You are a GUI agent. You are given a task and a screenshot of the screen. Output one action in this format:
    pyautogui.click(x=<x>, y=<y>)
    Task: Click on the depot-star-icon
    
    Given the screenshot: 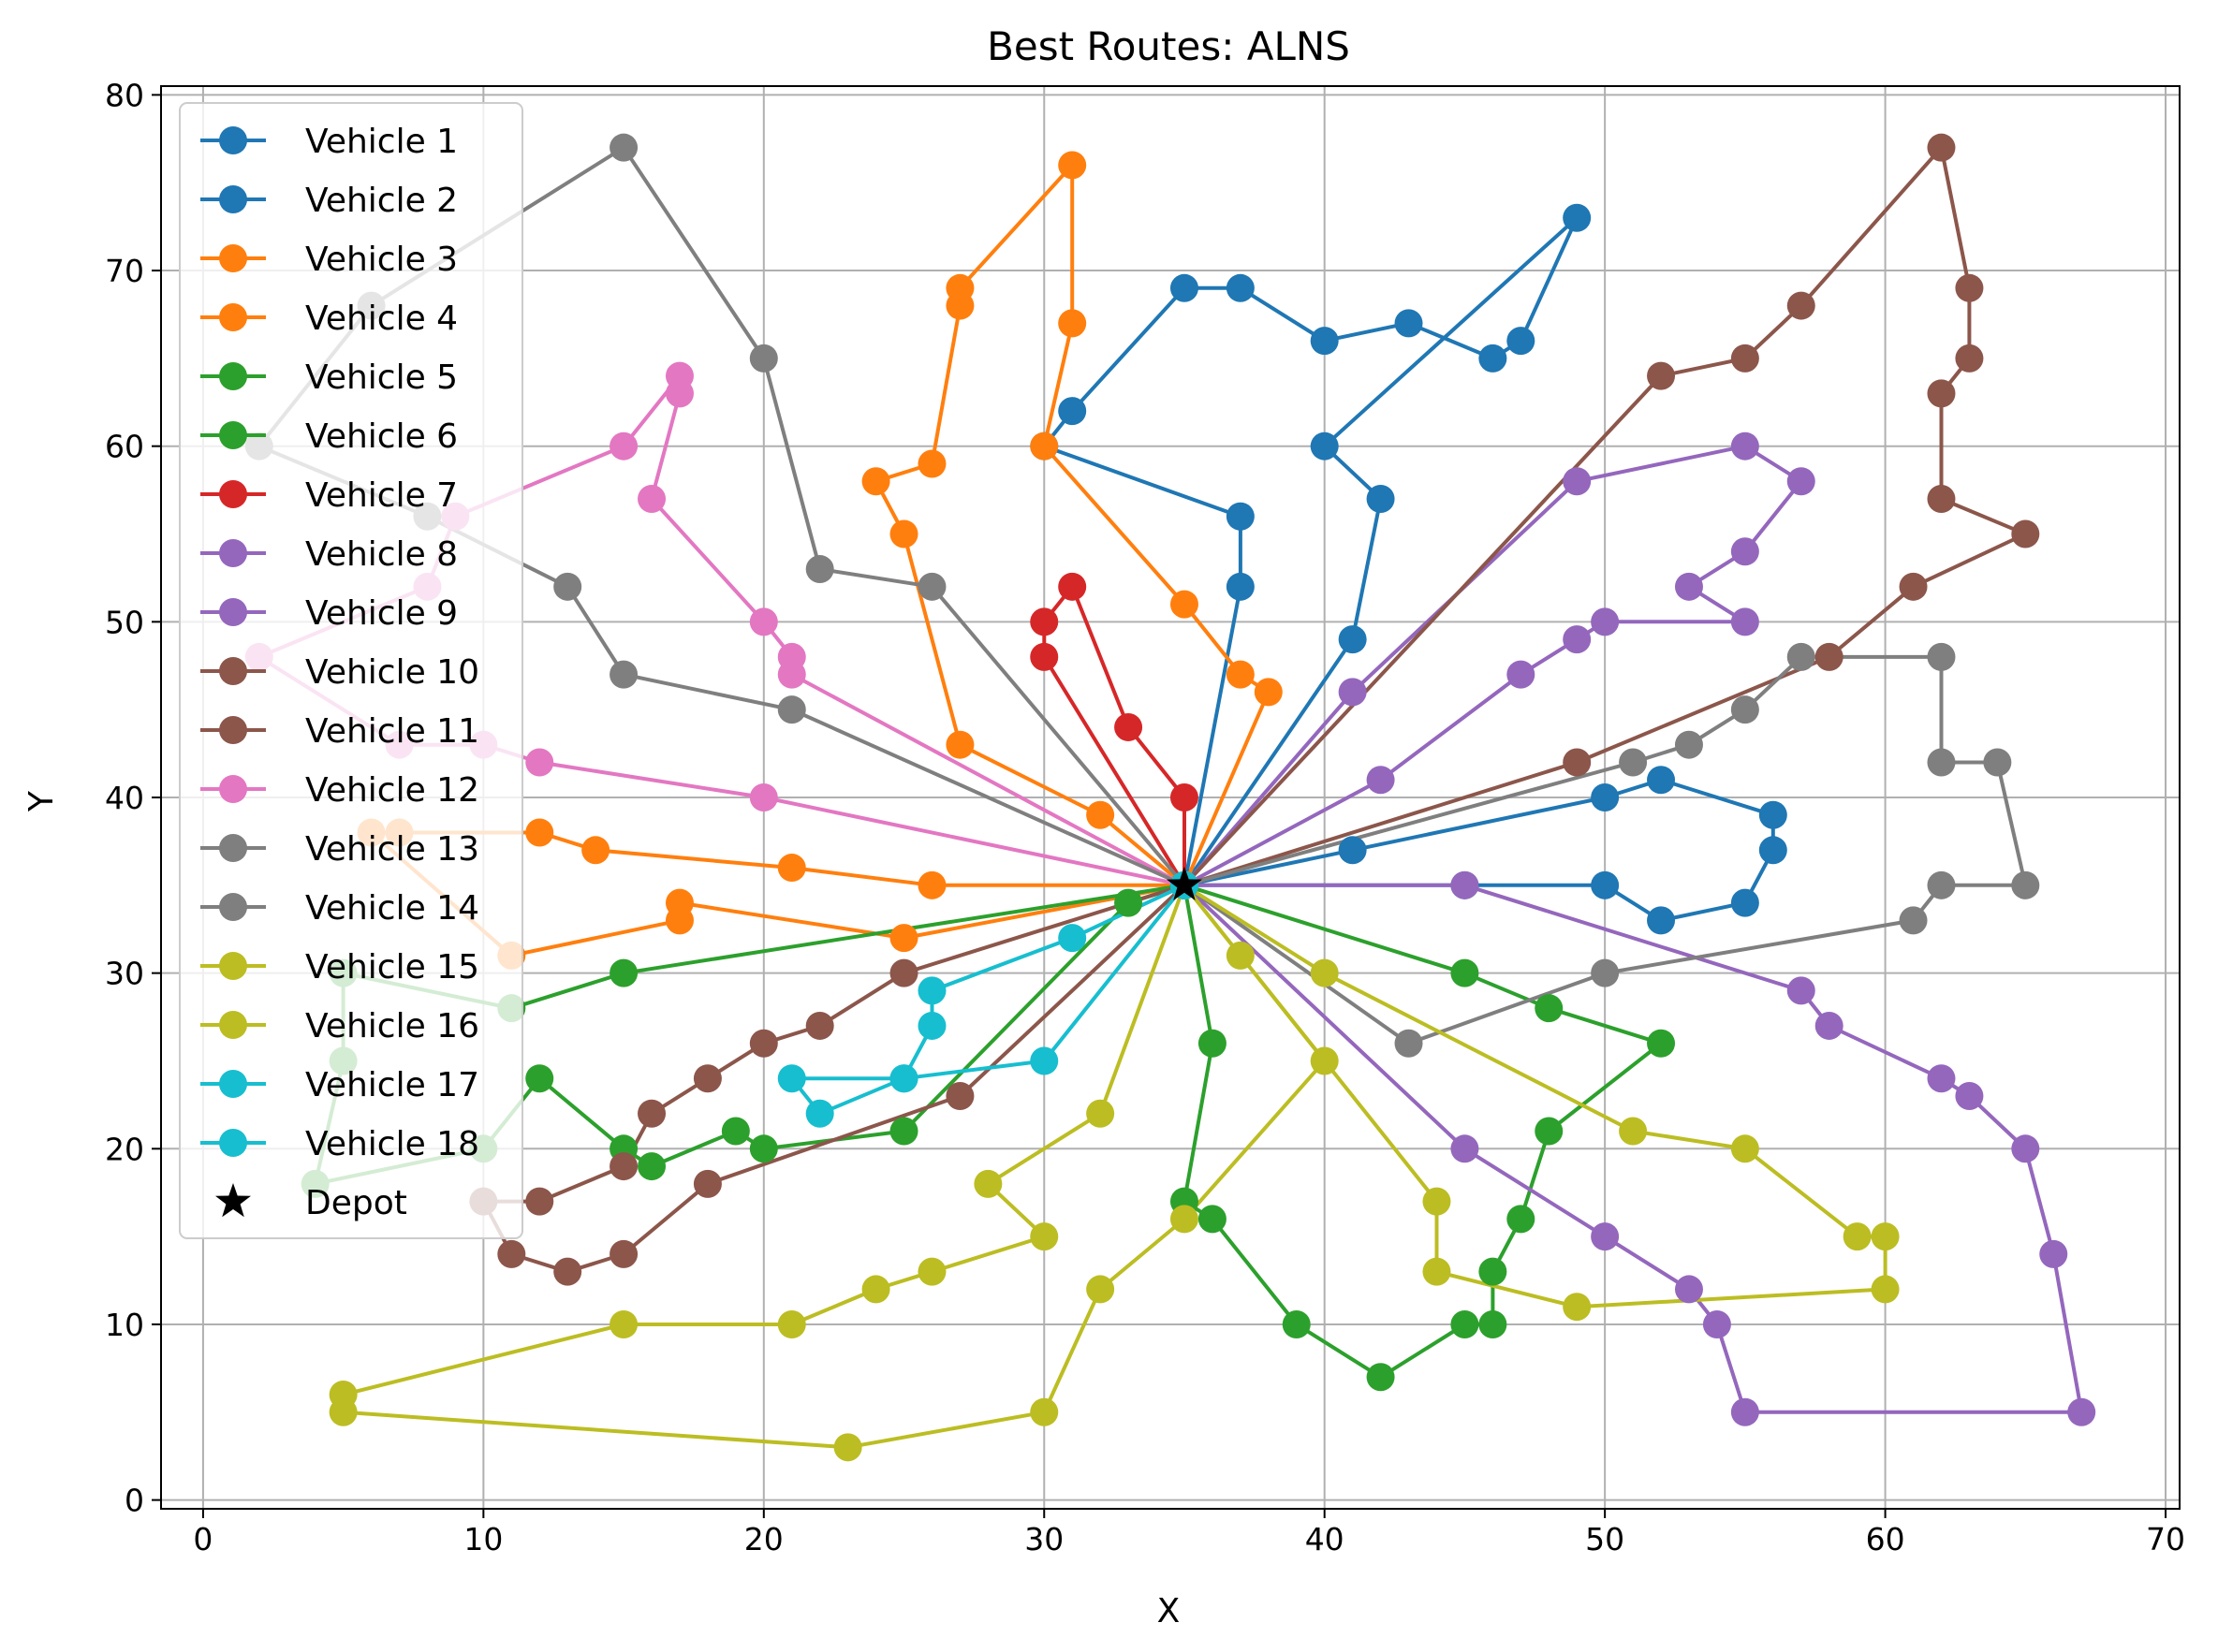 What is the action you would take?
    pyautogui.click(x=1185, y=883)
    